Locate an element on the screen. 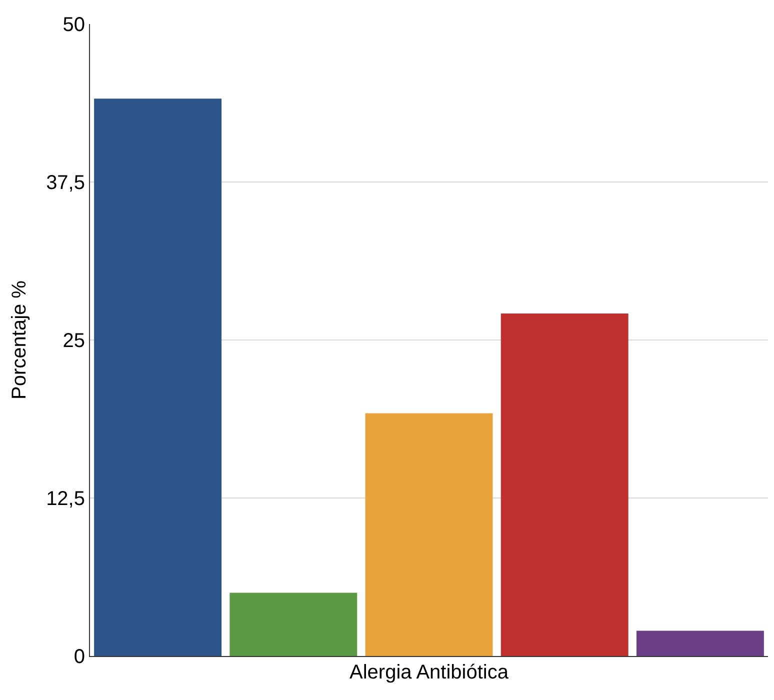 Image resolution: width=774 pixels, height=700 pixels. x-axis-title: Alergia Antibiótica is located at coordinates (430, 673).